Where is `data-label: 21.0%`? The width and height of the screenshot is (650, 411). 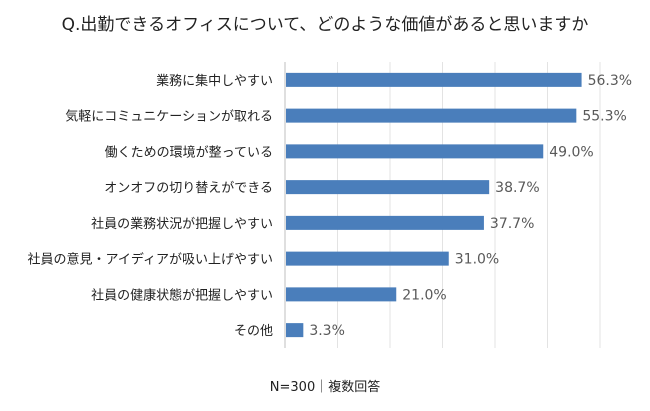
data-label: 21.0% is located at coordinates (424, 295).